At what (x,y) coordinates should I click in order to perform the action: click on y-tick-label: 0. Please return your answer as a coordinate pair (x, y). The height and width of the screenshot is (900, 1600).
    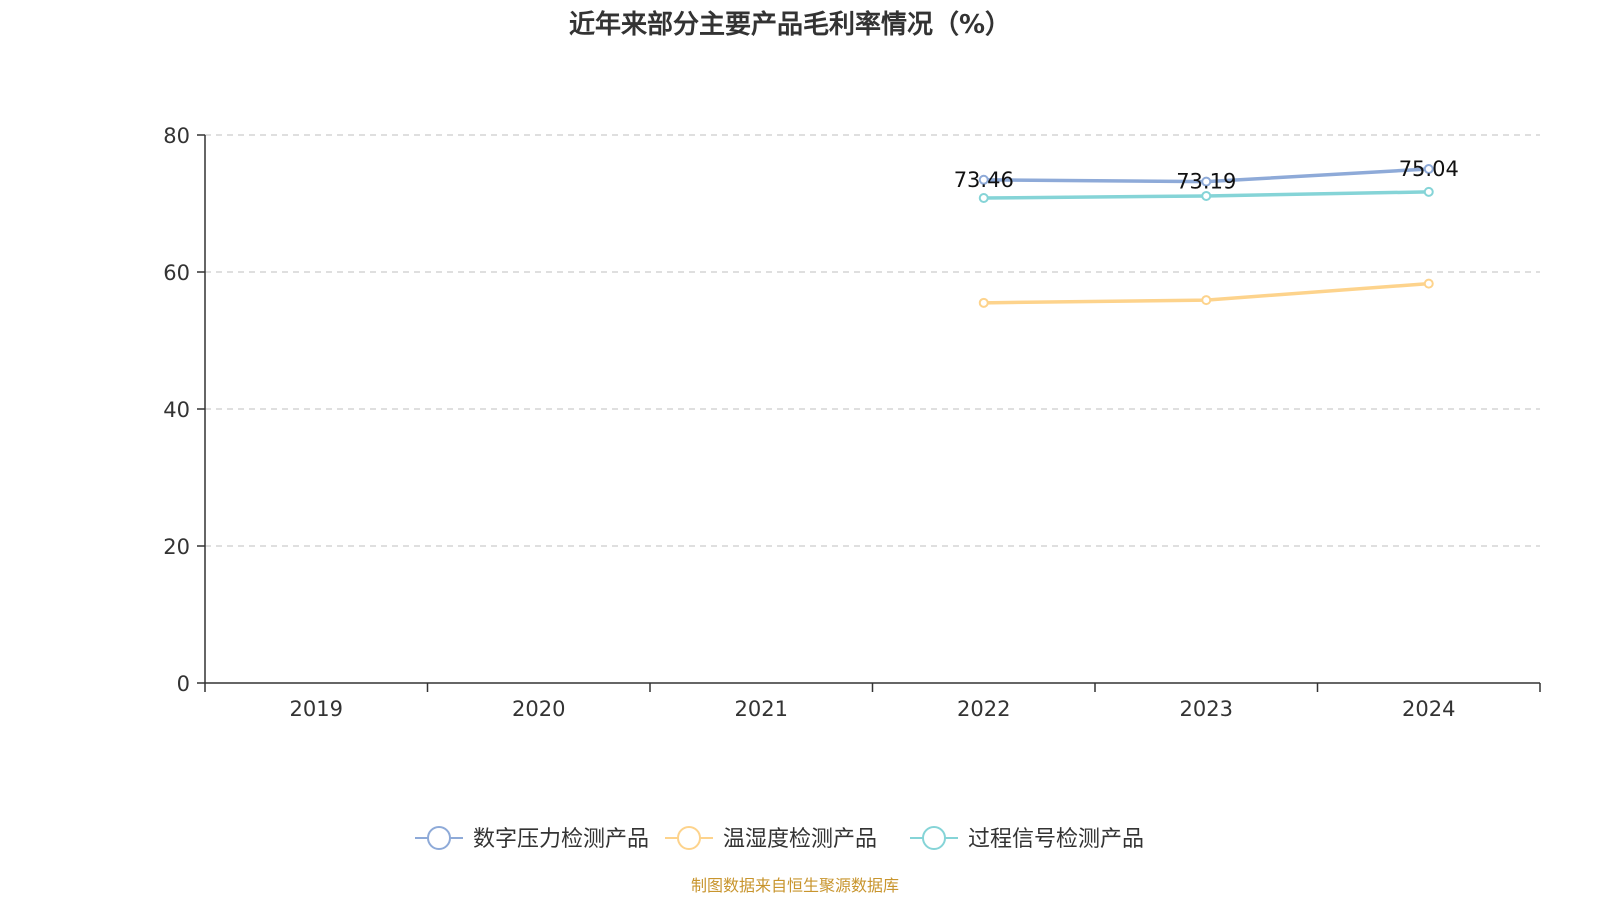
    Looking at the image, I should click on (183, 684).